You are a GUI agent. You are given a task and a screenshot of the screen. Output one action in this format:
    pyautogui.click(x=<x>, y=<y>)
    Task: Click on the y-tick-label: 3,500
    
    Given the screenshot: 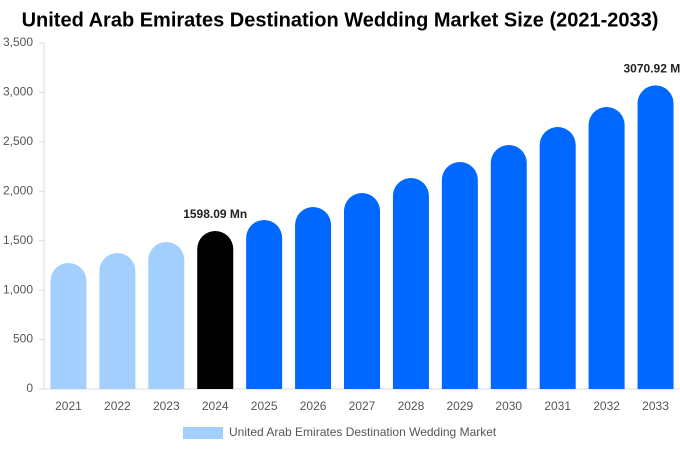 What is the action you would take?
    pyautogui.click(x=18, y=42)
    